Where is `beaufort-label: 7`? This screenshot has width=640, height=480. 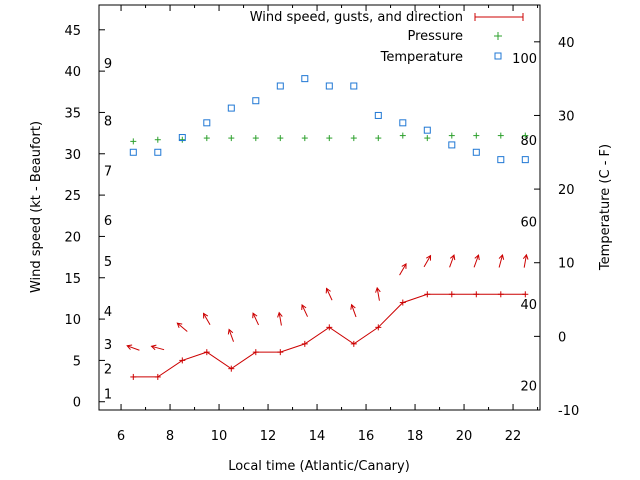 beaufort-label: 7 is located at coordinates (108, 171).